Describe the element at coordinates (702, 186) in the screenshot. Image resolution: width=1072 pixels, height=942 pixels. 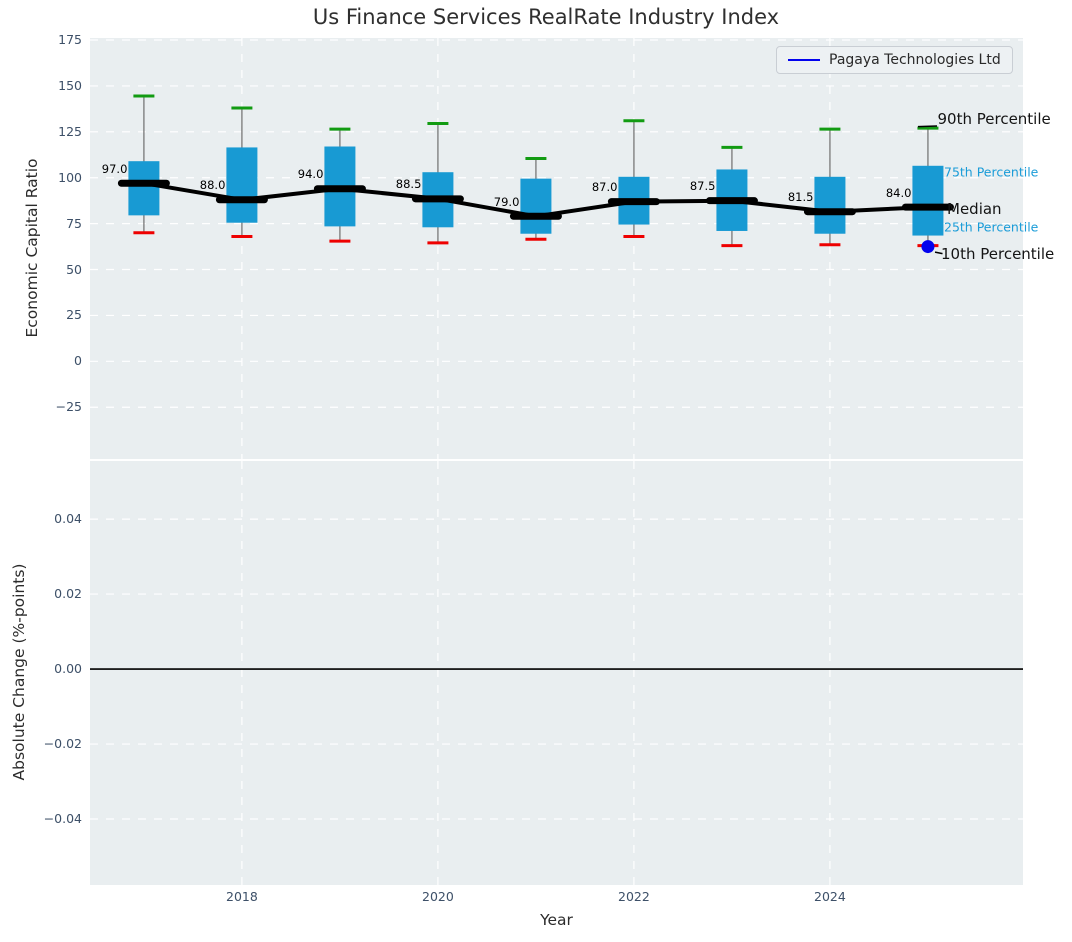
I see `median-value-label: 87.5` at that location.